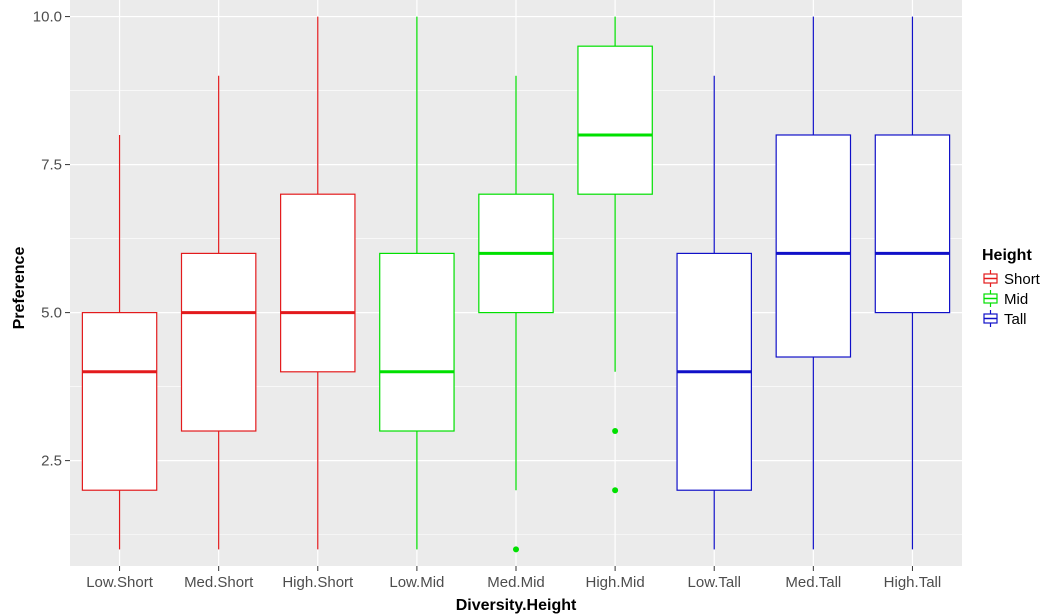  I want to click on x-tick-label: Low.Mid, so click(416, 582).